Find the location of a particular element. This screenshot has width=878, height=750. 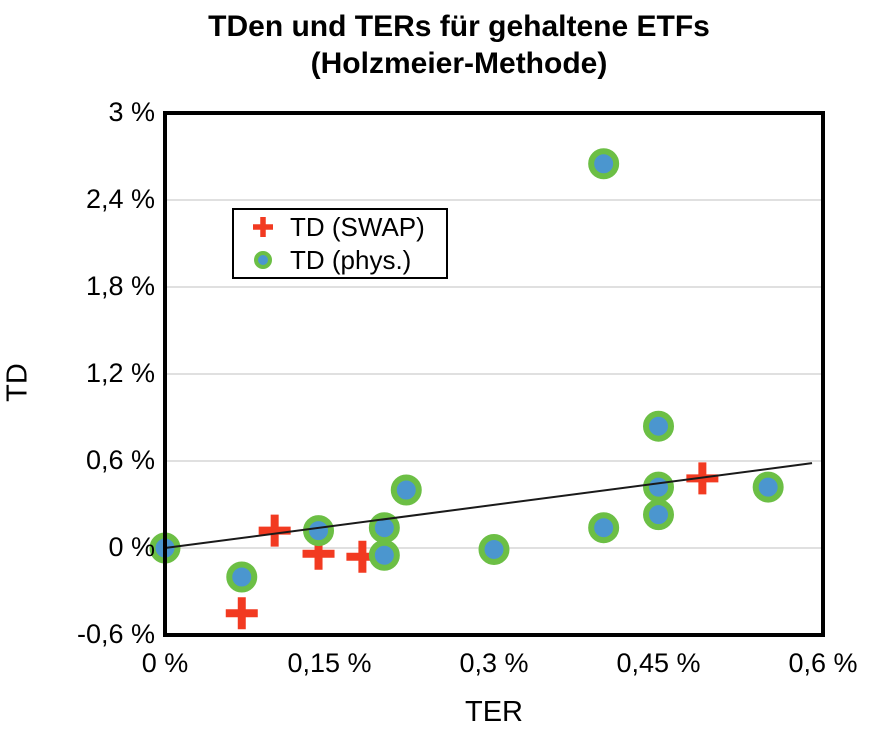

chart-title-line1: TDen und TERs für gehaltene ETFs is located at coordinates (459, 26).